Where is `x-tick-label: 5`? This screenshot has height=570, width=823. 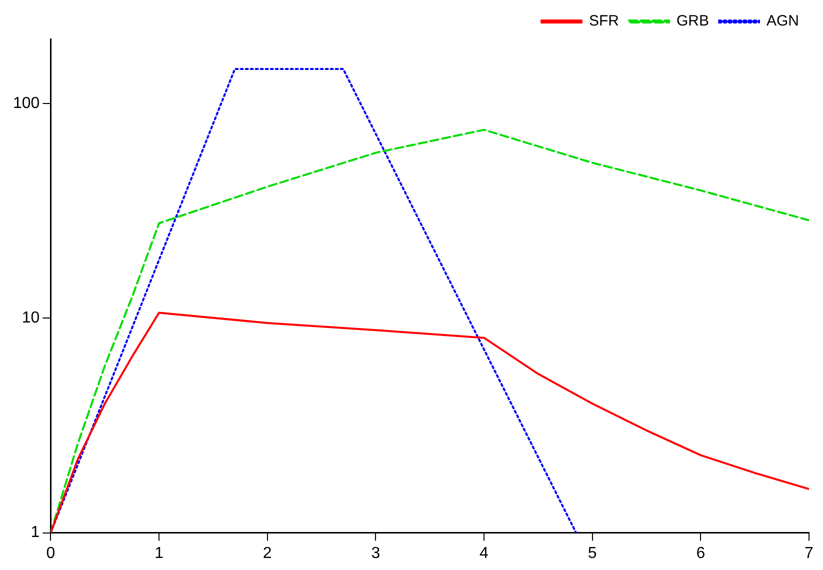 x-tick-label: 5 is located at coordinates (592, 553).